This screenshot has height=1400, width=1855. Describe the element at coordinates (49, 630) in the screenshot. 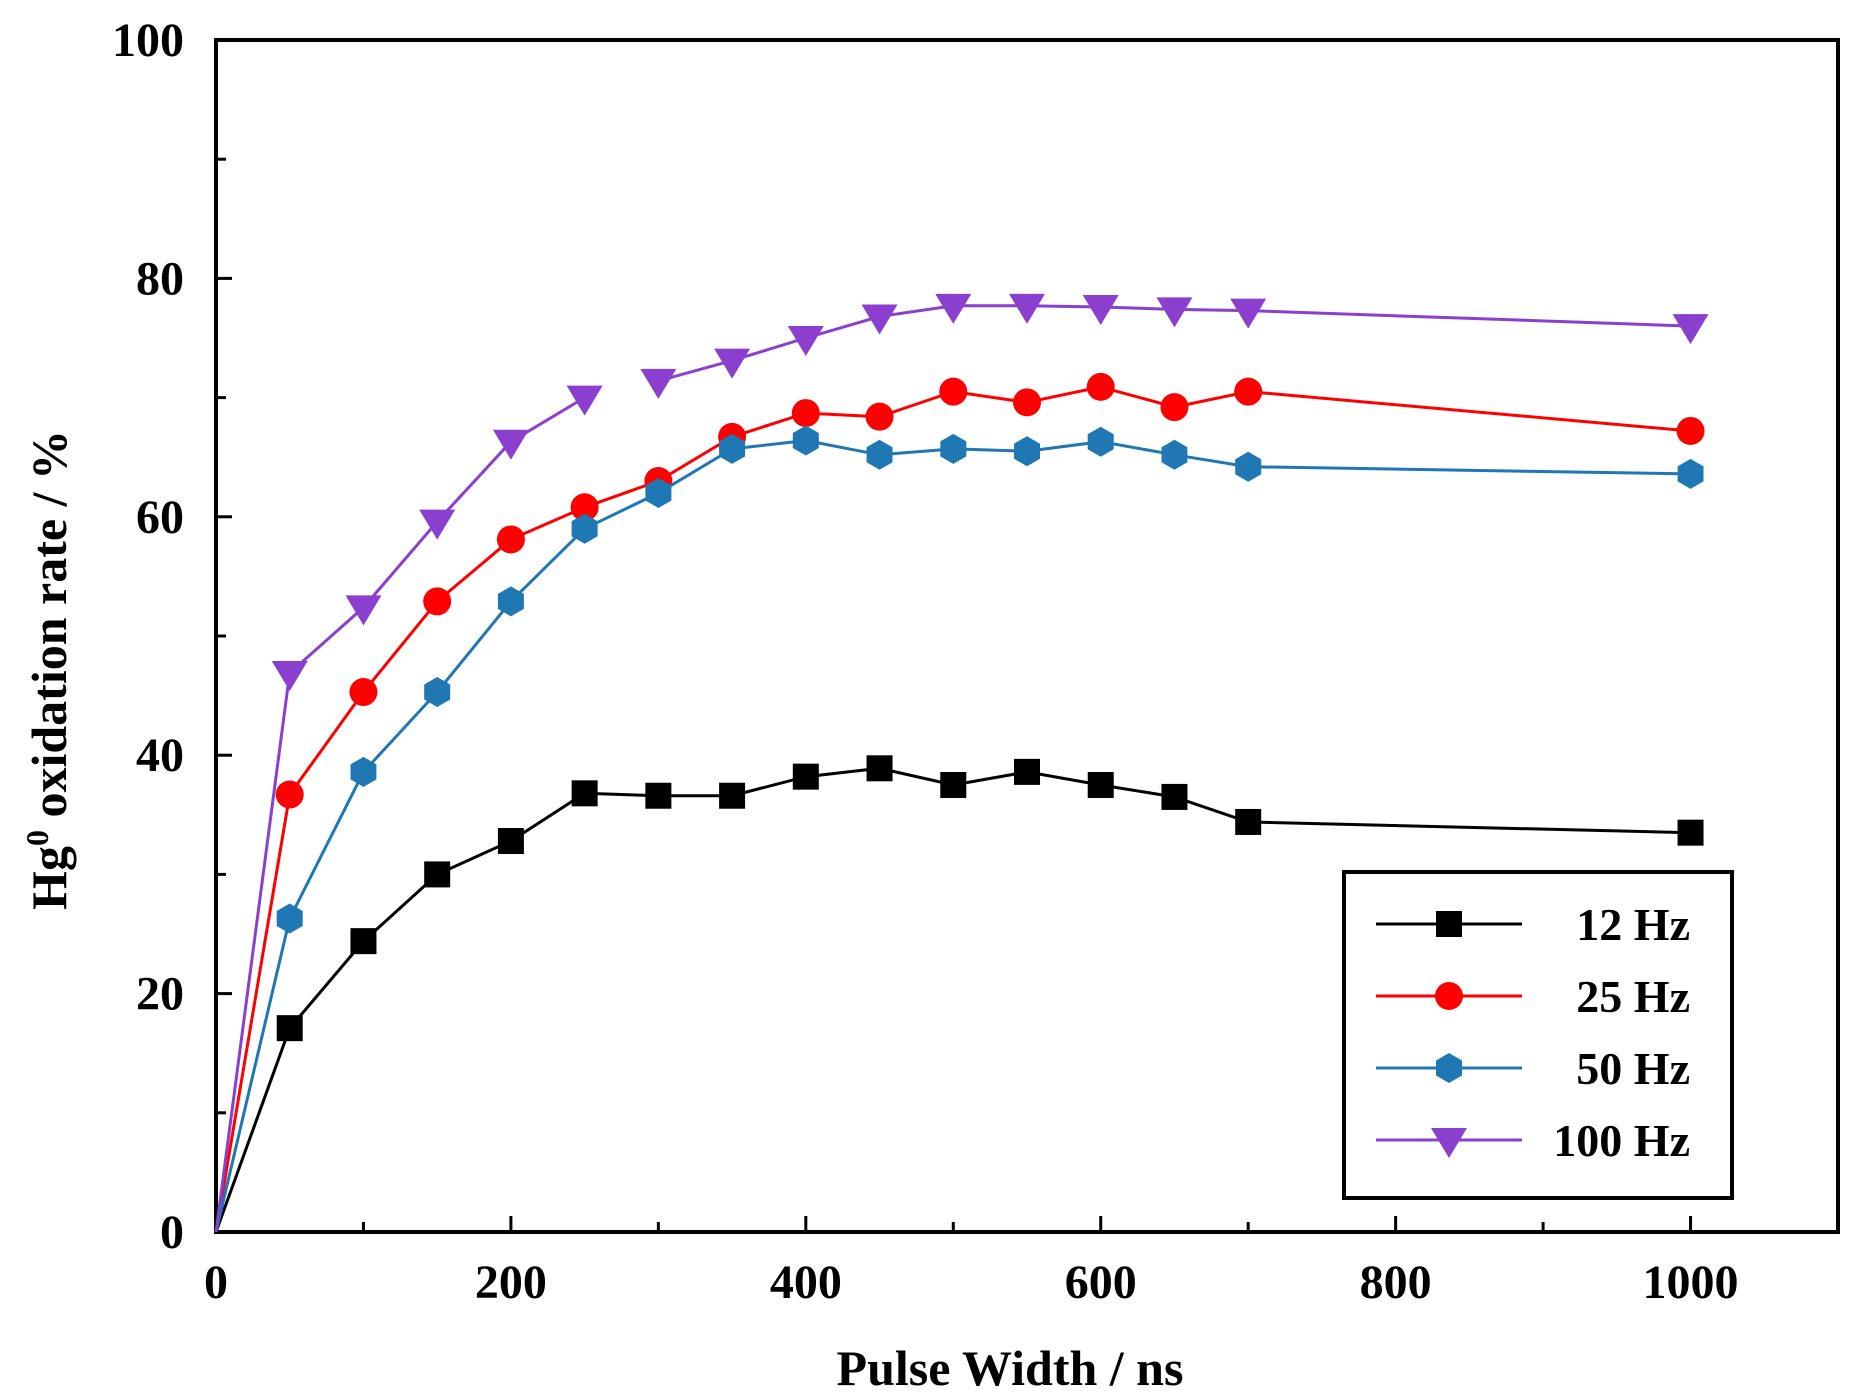

I see `y-axis-title-rest: oxidation rate / %` at that location.